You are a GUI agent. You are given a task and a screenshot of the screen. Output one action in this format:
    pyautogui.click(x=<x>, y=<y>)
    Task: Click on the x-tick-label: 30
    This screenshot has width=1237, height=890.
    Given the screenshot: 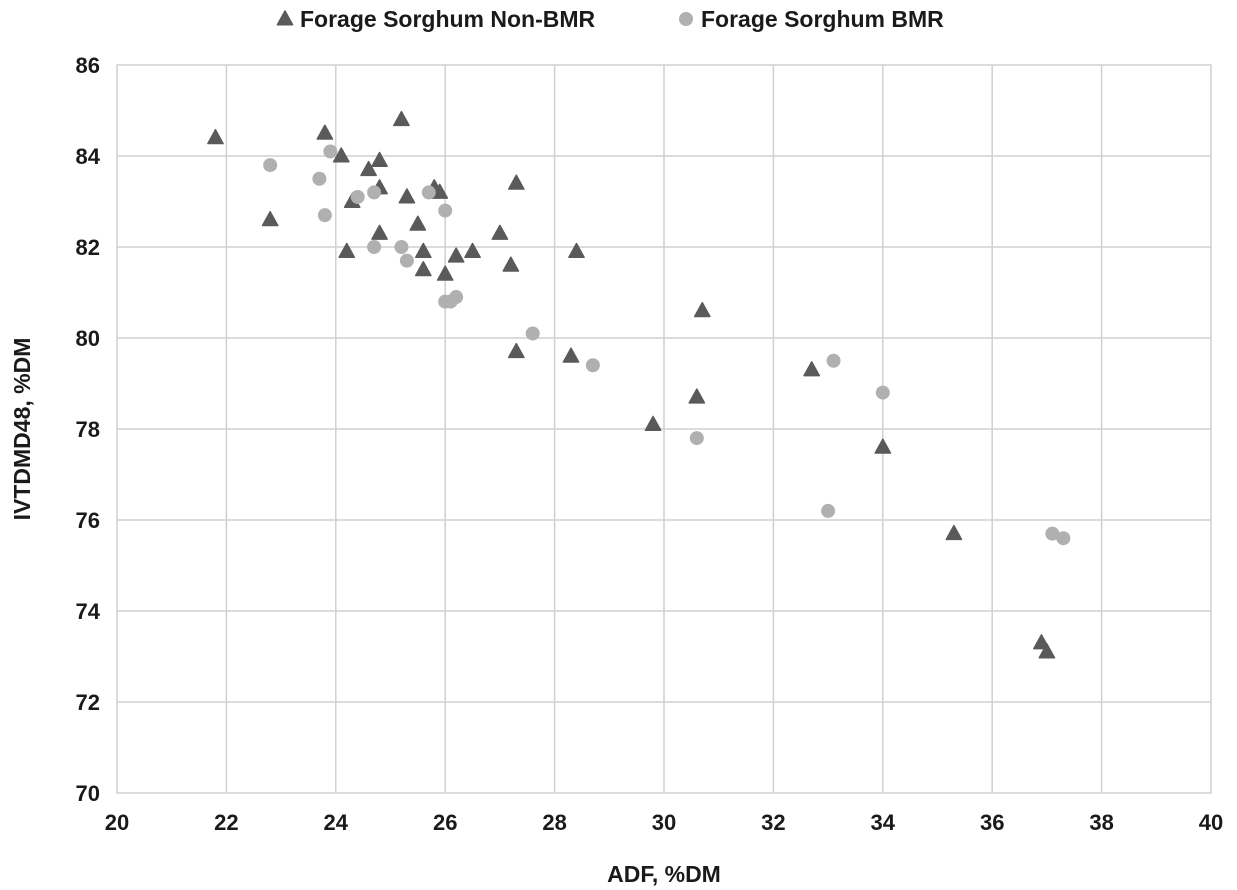 What is the action you would take?
    pyautogui.click(x=664, y=822)
    